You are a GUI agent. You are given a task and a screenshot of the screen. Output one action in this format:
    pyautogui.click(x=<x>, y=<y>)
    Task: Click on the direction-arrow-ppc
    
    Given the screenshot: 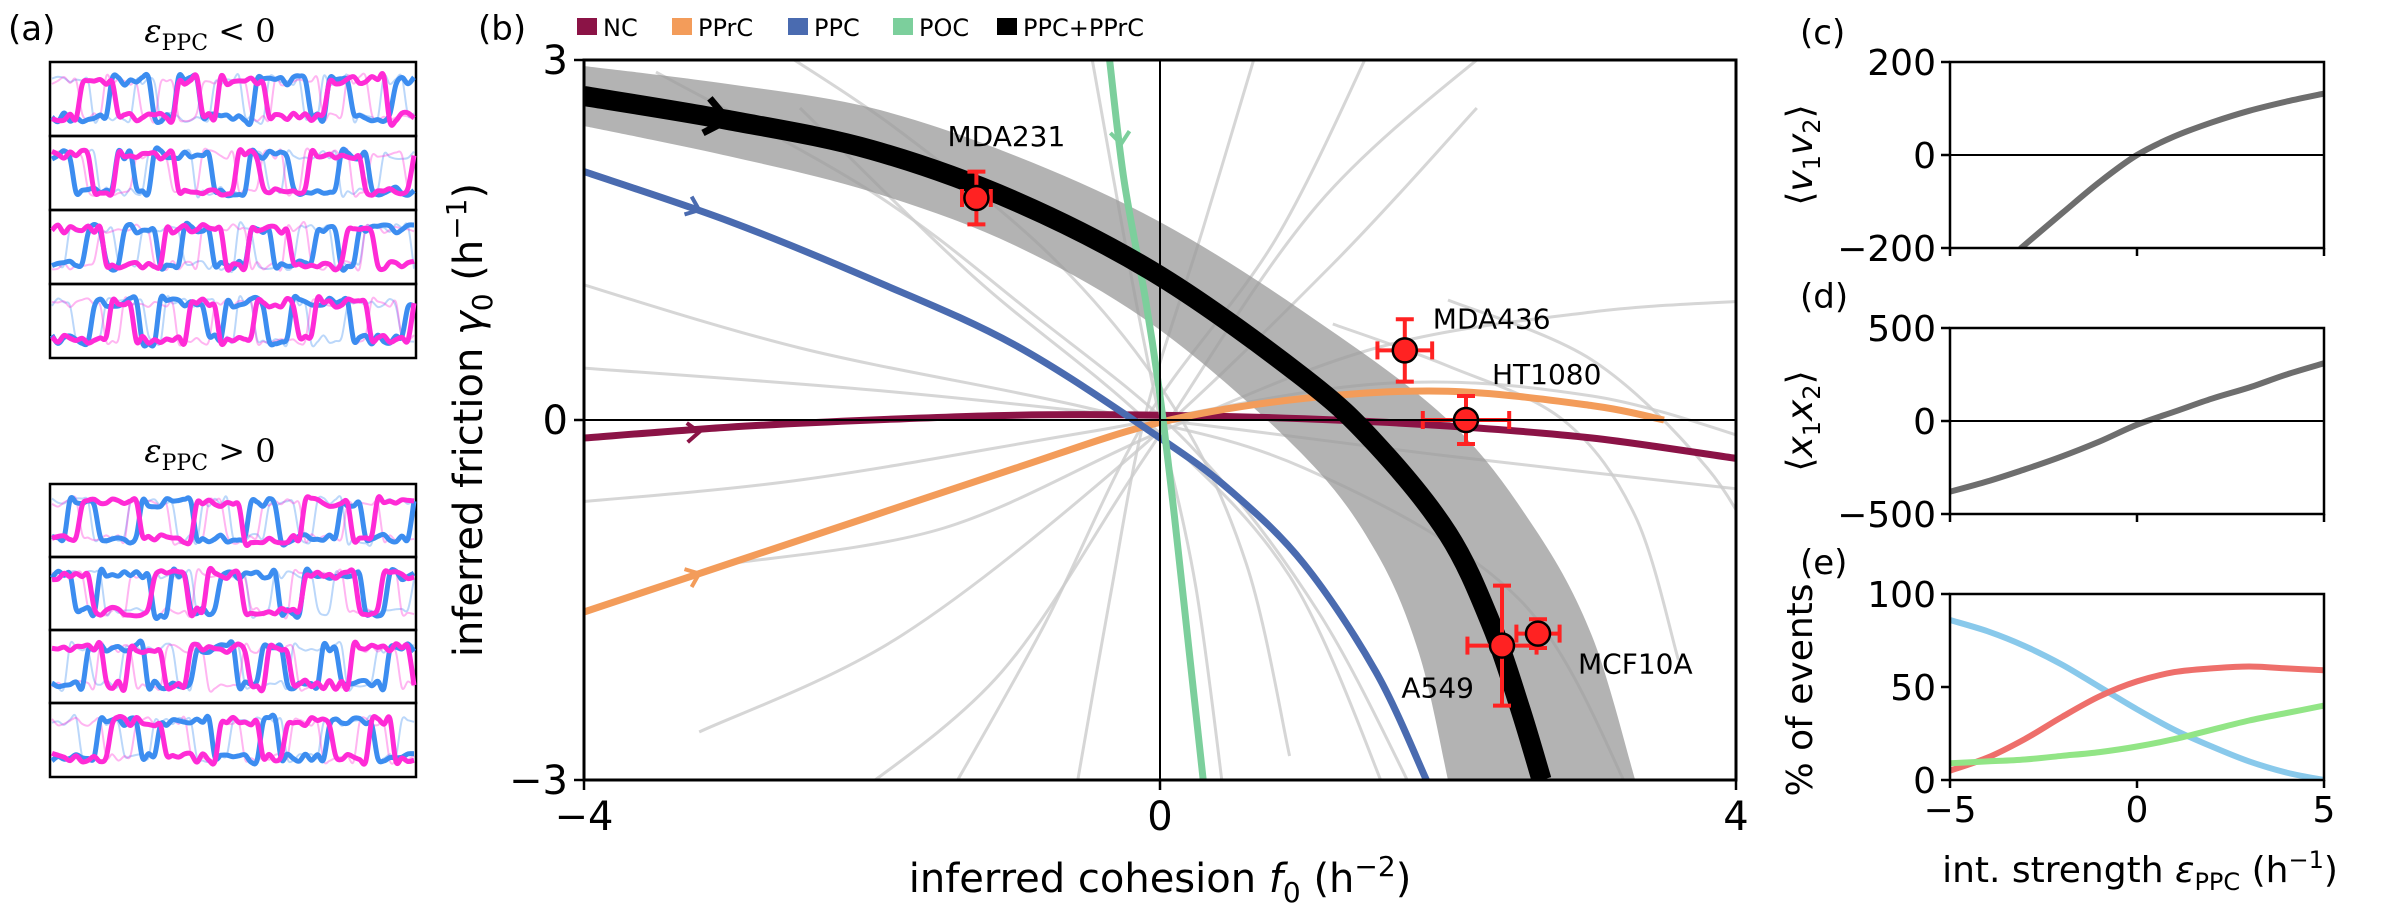 What is the action you would take?
    pyautogui.click(x=693, y=206)
    